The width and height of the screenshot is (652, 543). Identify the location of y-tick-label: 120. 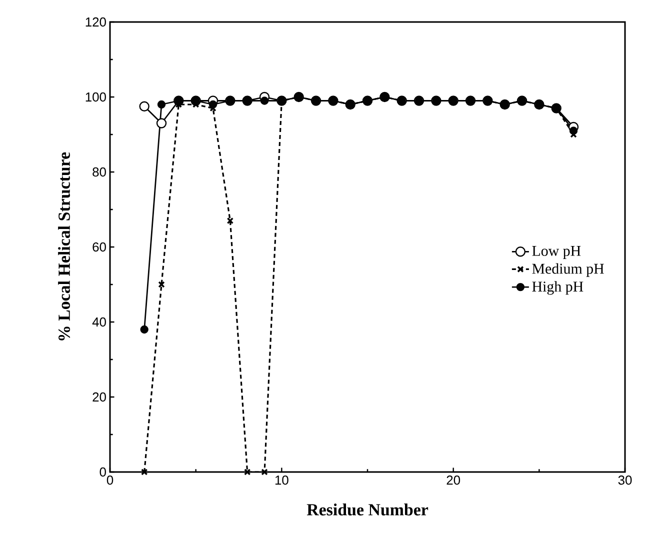
(96, 22).